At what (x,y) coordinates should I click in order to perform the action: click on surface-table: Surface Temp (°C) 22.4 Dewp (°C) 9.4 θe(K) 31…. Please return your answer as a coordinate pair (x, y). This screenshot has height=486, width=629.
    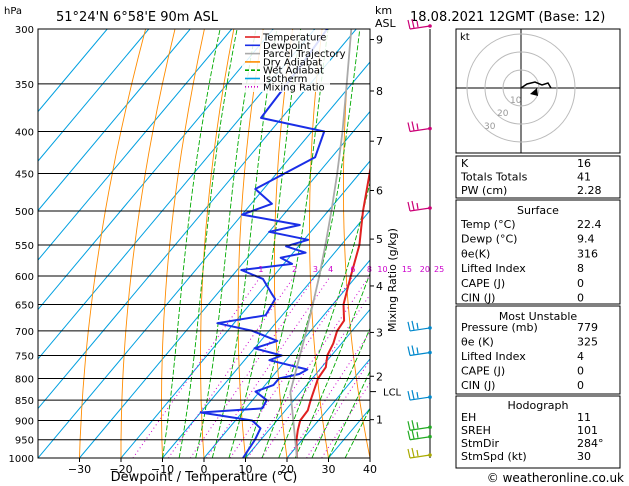
    Looking at the image, I should click on (538, 252).